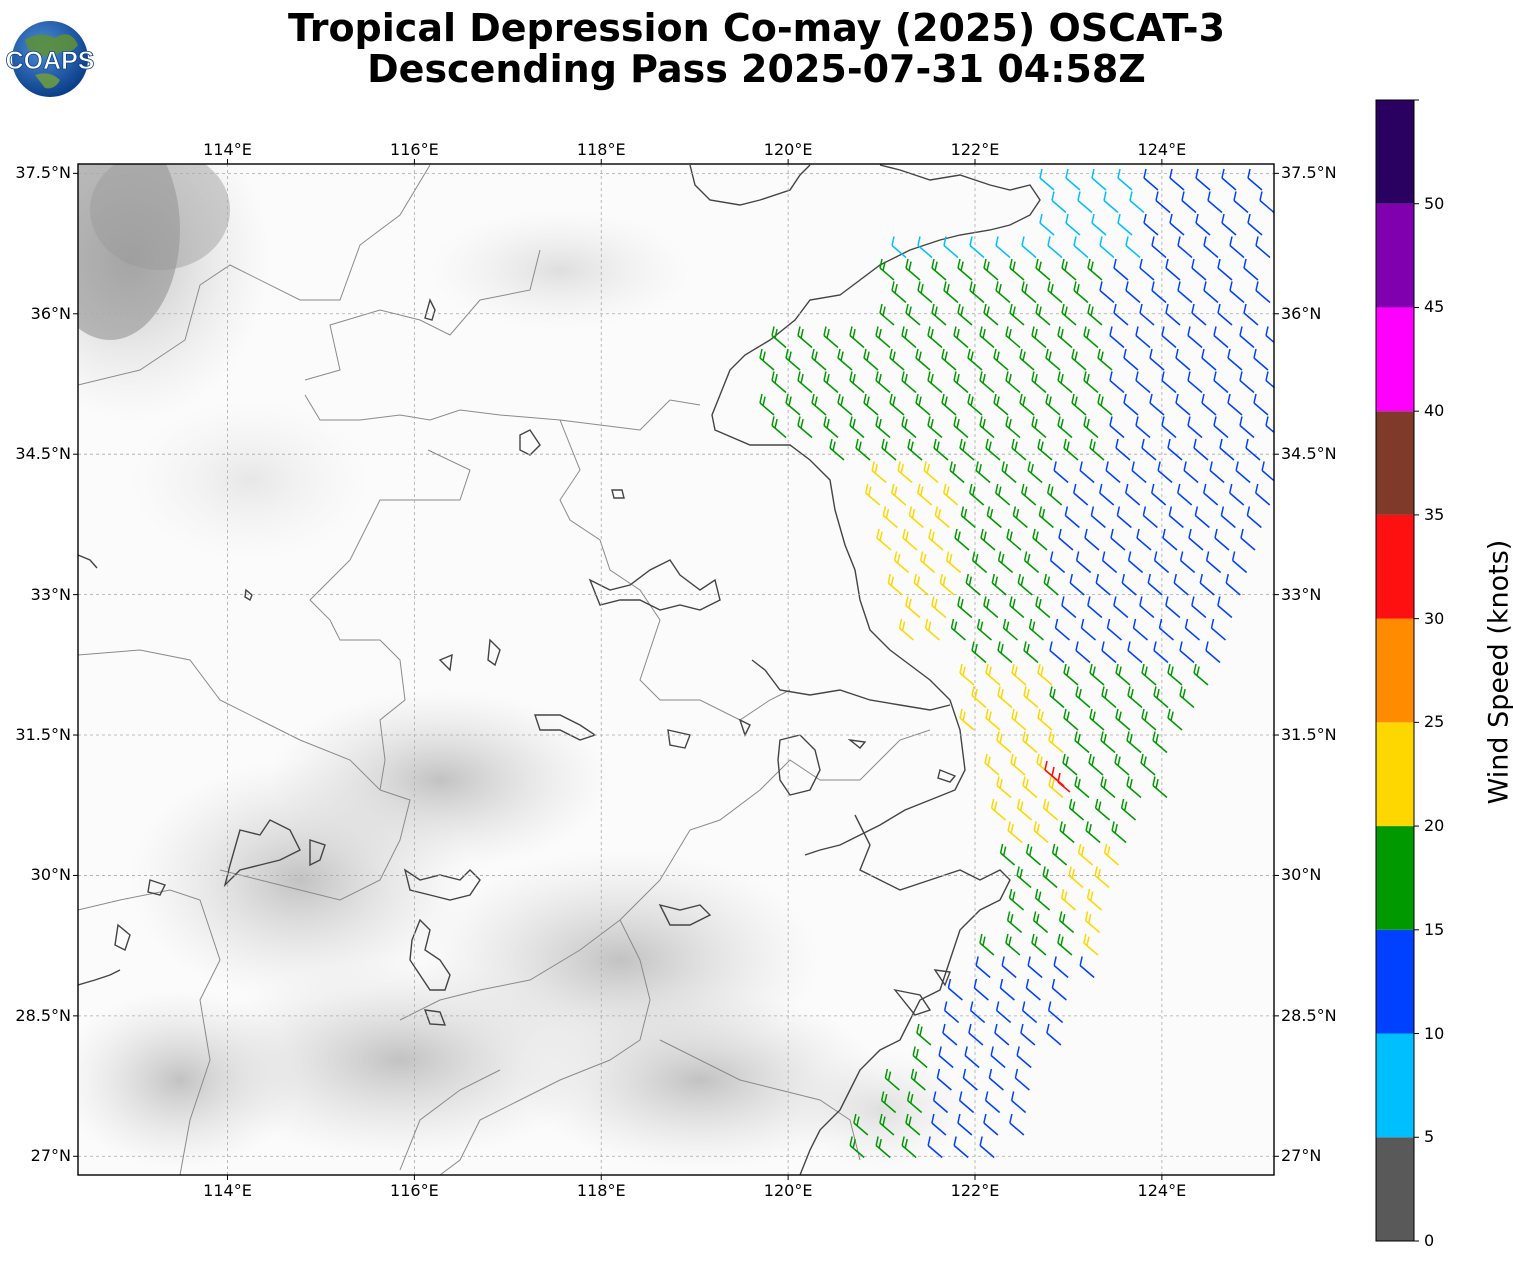 The image size is (1513, 1264). I want to click on colorbar-tick-label: 5, so click(1429, 1137).